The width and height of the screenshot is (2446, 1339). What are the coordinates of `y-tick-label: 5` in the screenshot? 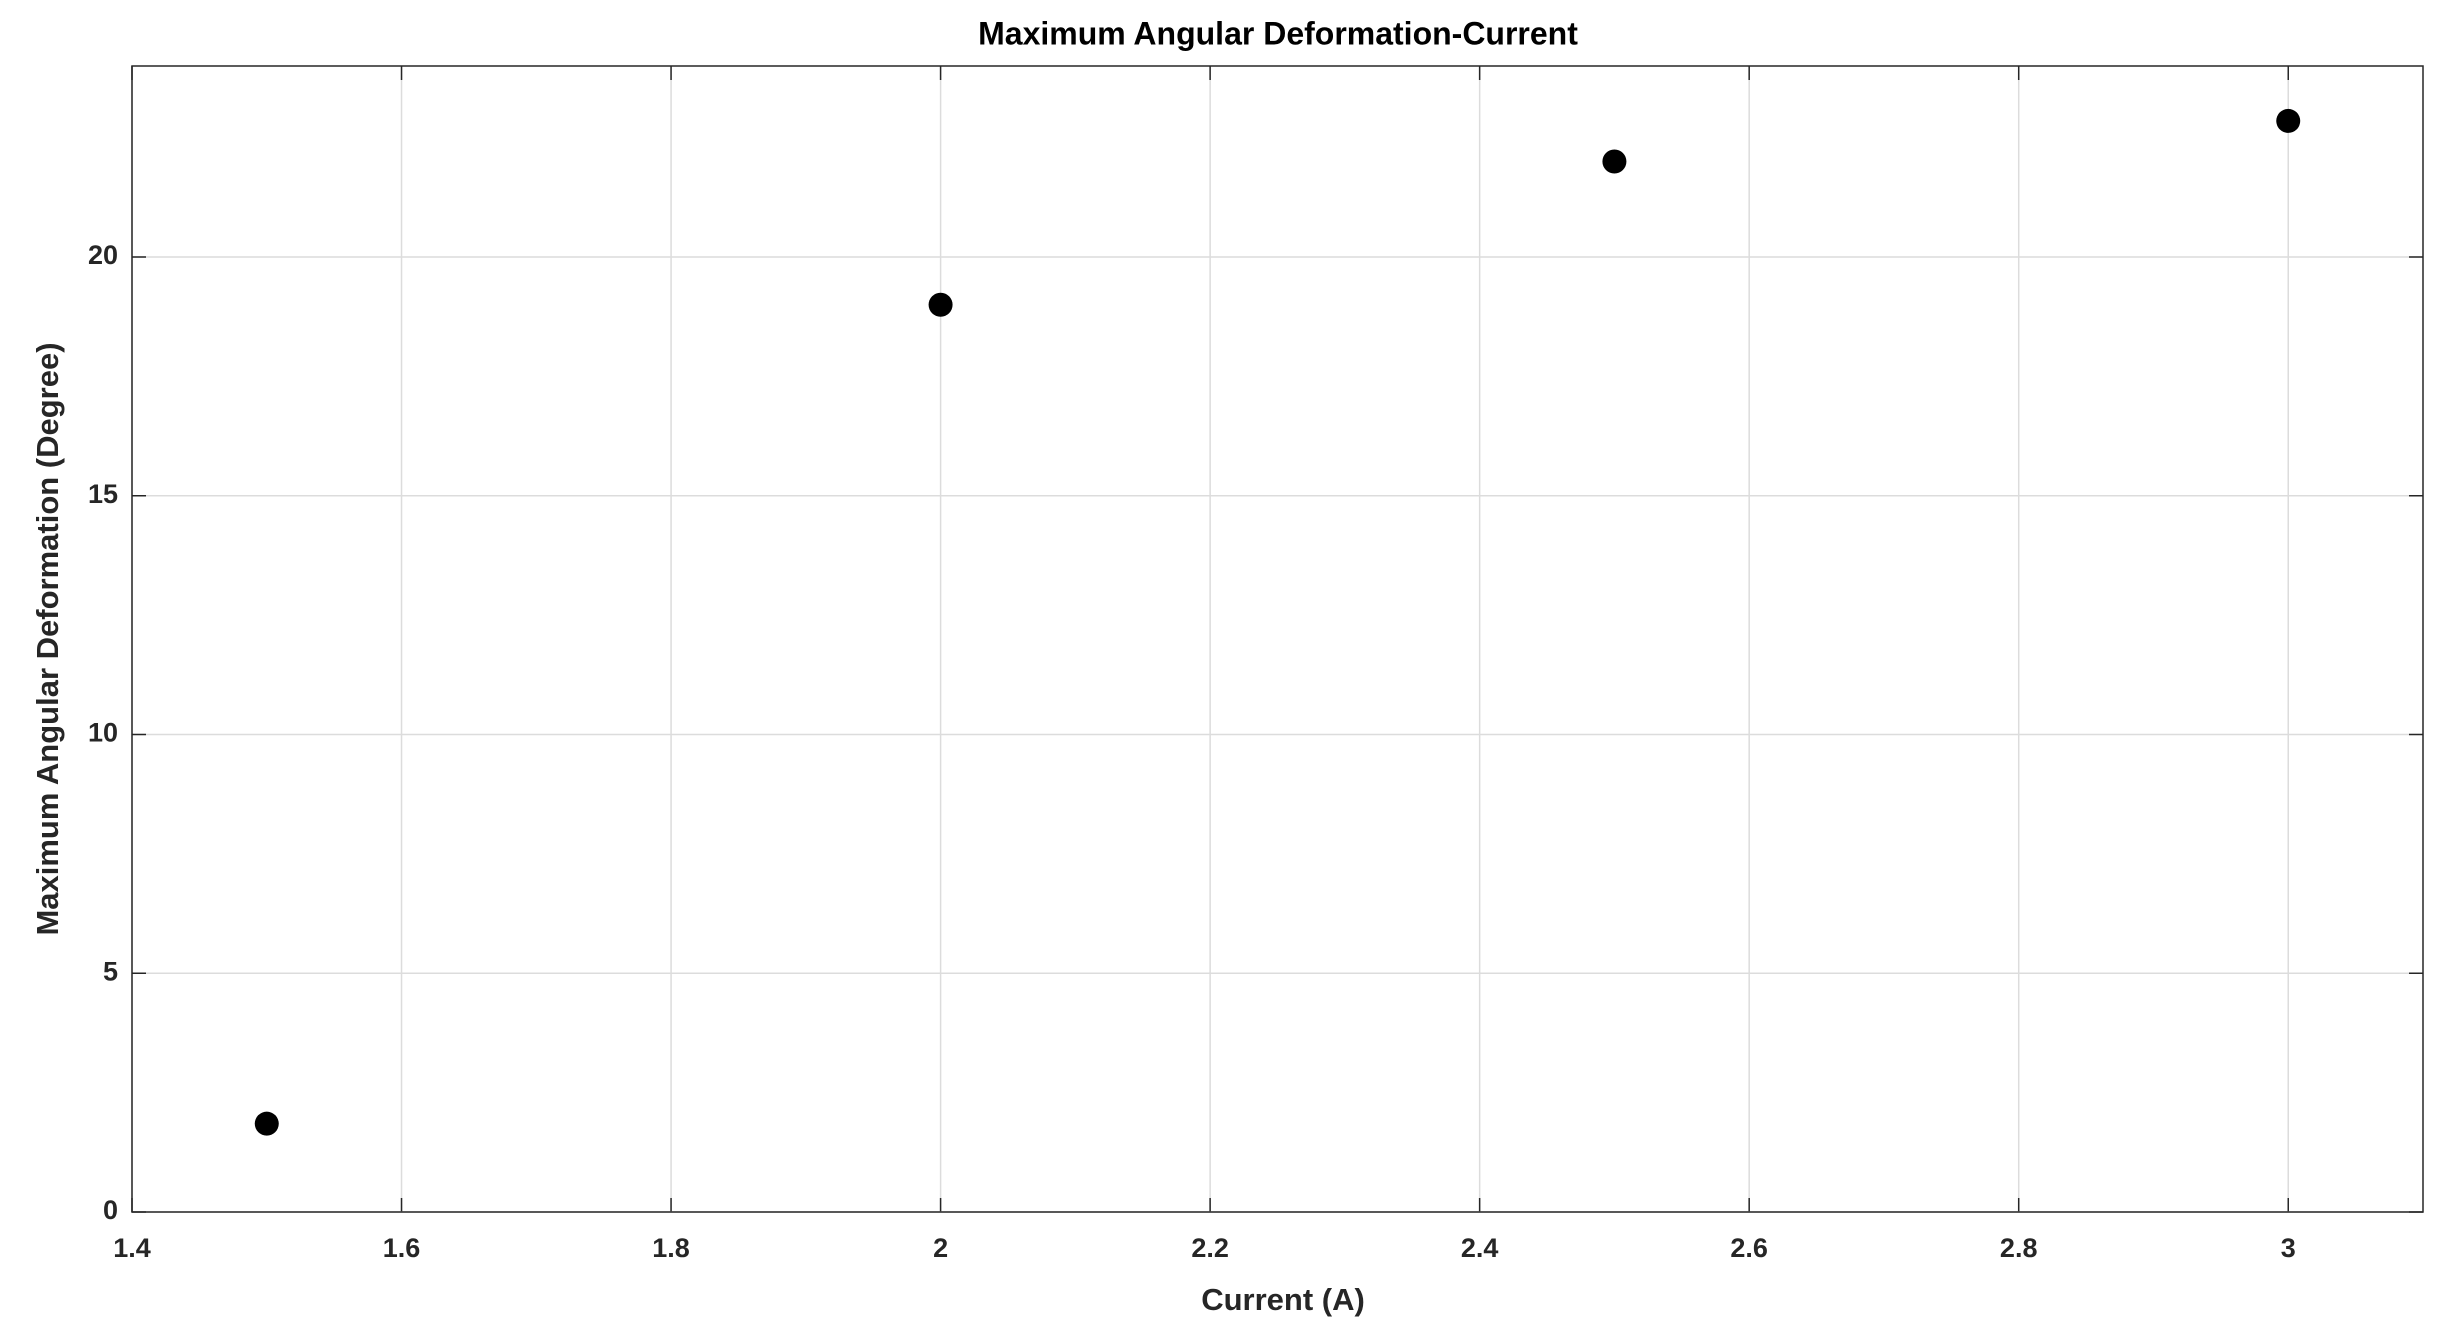 It's located at (110, 971).